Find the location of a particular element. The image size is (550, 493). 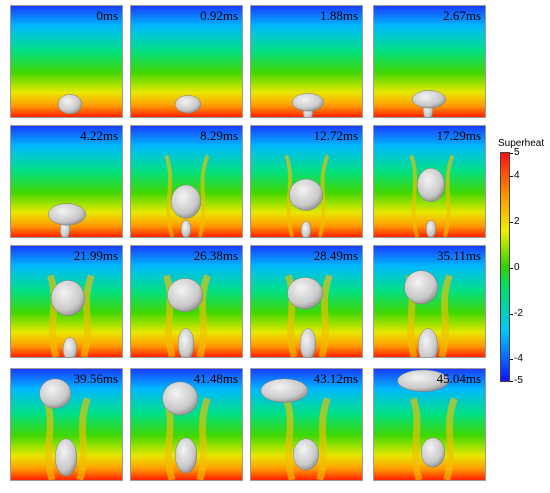

simulation-panel: 8.29ms is located at coordinates (186, 181).